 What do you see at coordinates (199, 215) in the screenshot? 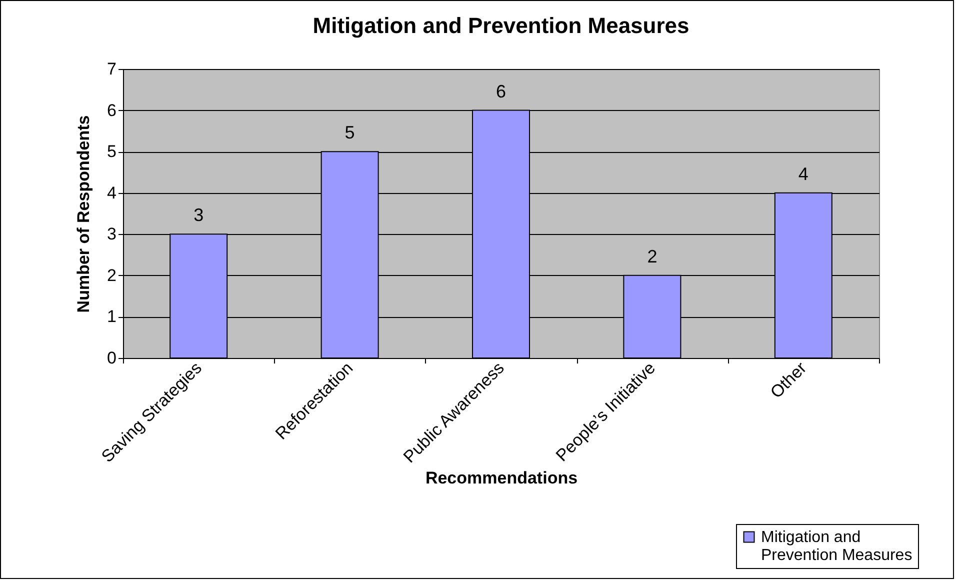
I see `data-label: 3` at bounding box center [199, 215].